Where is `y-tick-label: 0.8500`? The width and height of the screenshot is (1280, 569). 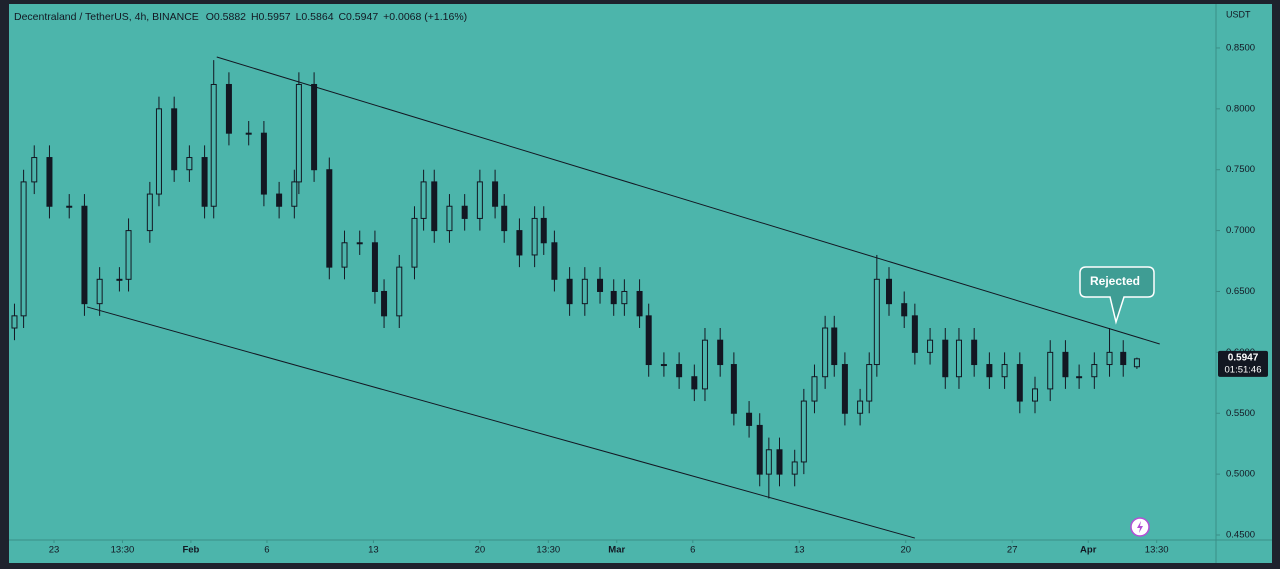
y-tick-label: 0.8500 is located at coordinates (1240, 47).